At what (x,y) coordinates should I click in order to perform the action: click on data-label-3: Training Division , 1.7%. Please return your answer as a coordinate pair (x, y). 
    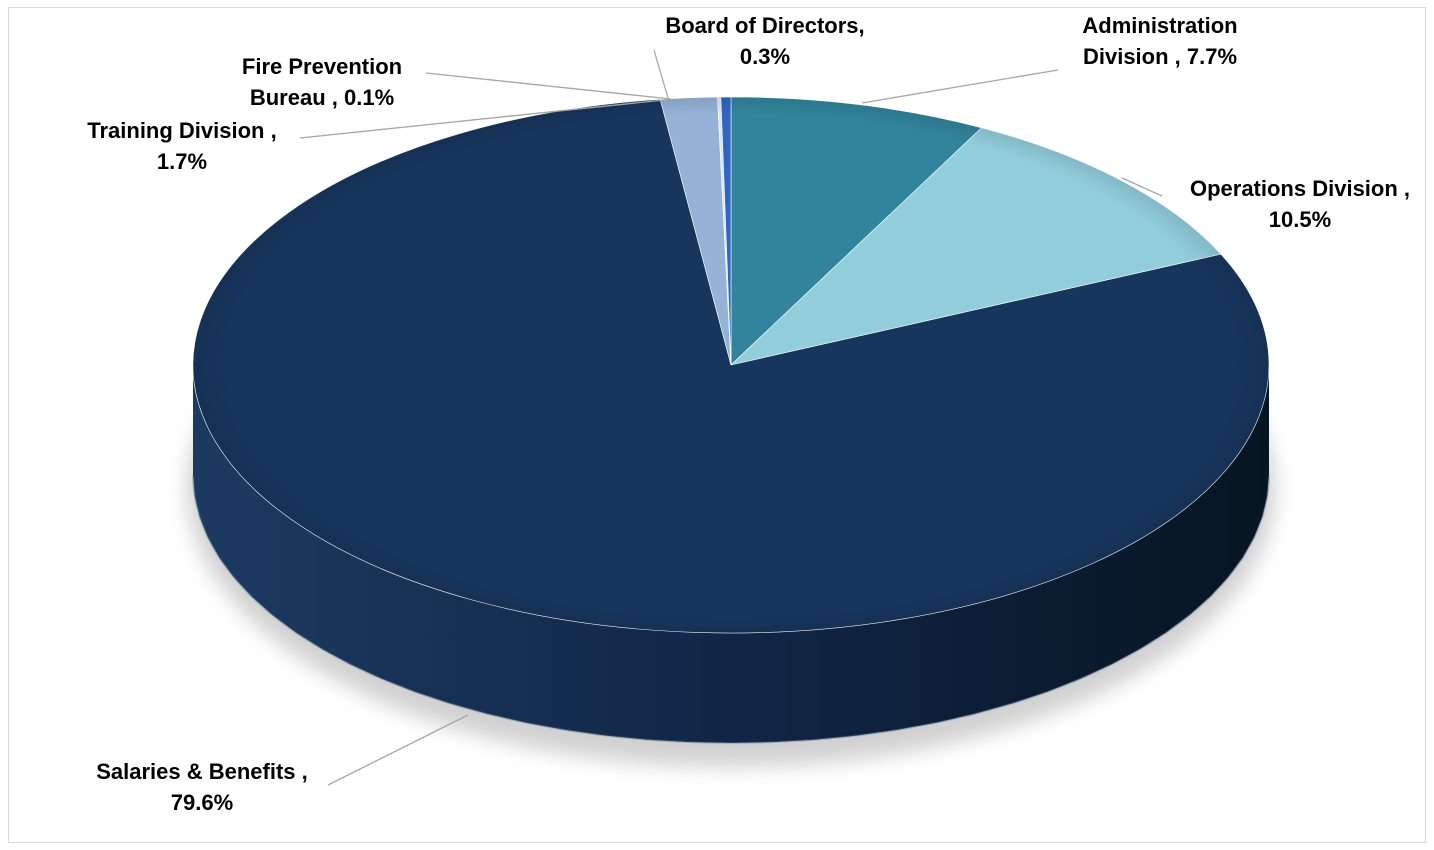
    Looking at the image, I should click on (181, 146).